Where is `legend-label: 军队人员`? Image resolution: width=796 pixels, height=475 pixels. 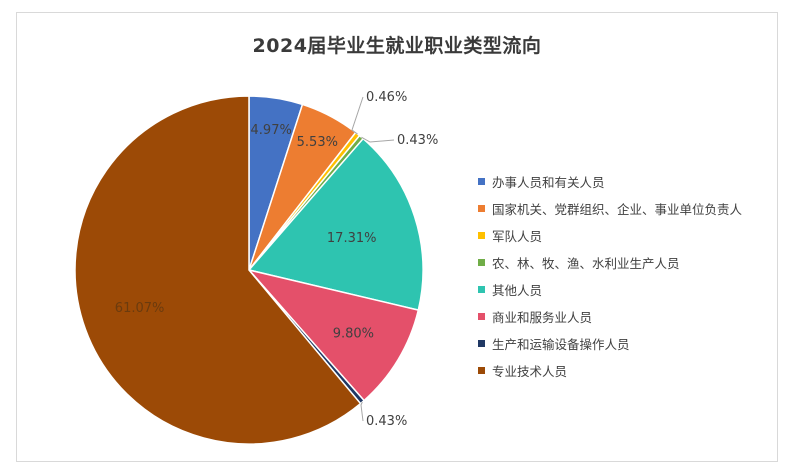 legend-label: 军队人员 is located at coordinates (517, 236).